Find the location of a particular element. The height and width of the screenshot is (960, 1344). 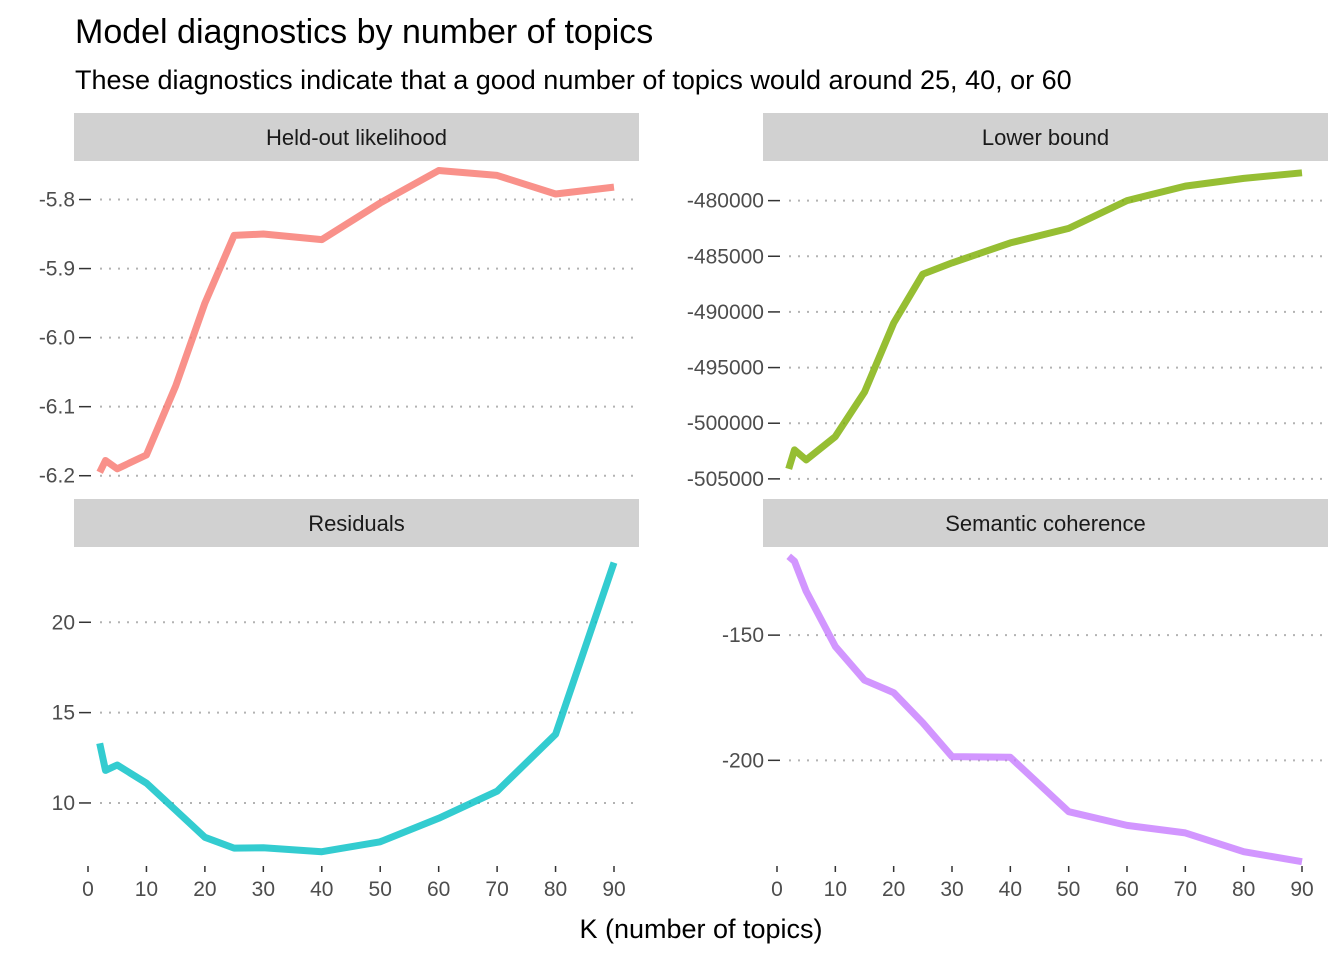

chart-title: Model diagnostics by number of topics is located at coordinates (364, 32).